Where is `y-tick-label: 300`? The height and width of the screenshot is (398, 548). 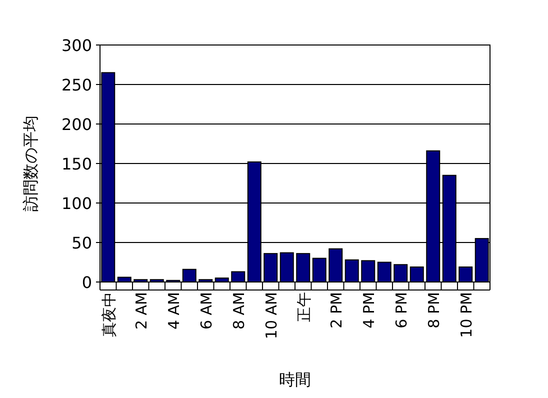
y-tick-label: 300 is located at coordinates (76, 45).